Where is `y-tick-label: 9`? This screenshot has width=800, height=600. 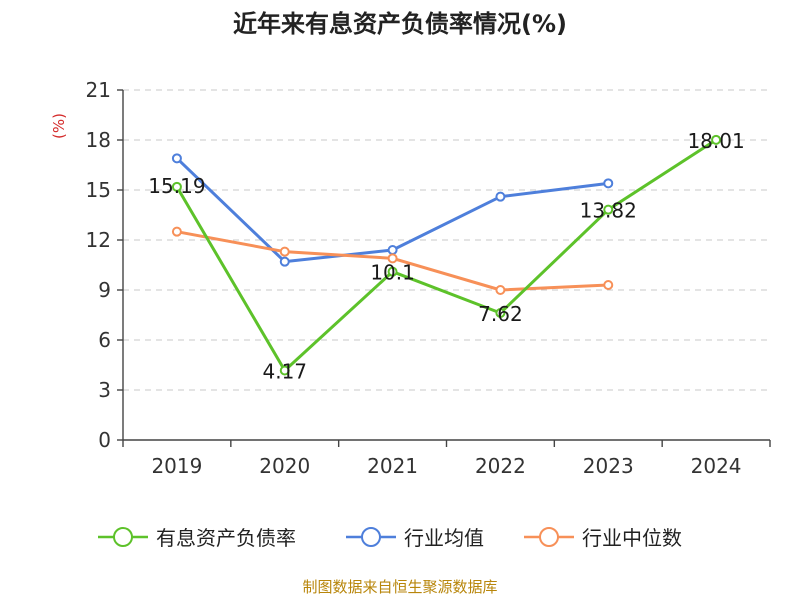 y-tick-label: 9 is located at coordinates (104, 290).